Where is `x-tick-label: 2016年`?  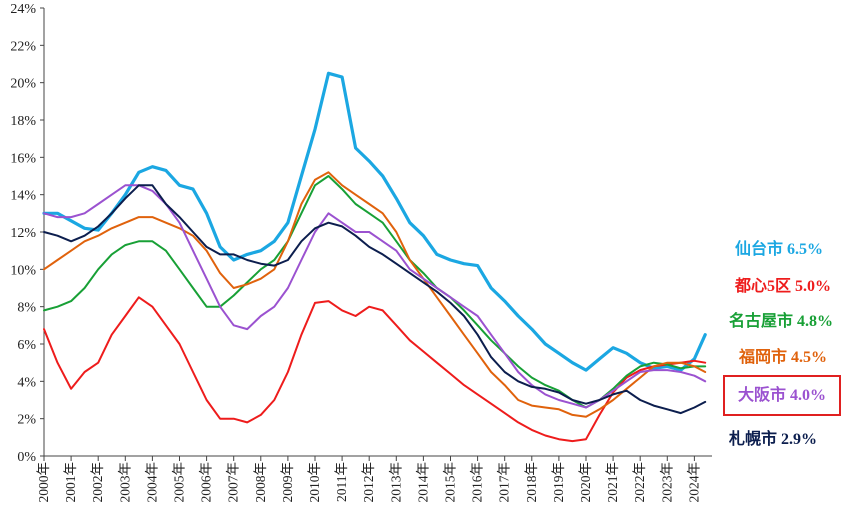
x-tick-label: 2016年 is located at coordinates (477, 482).